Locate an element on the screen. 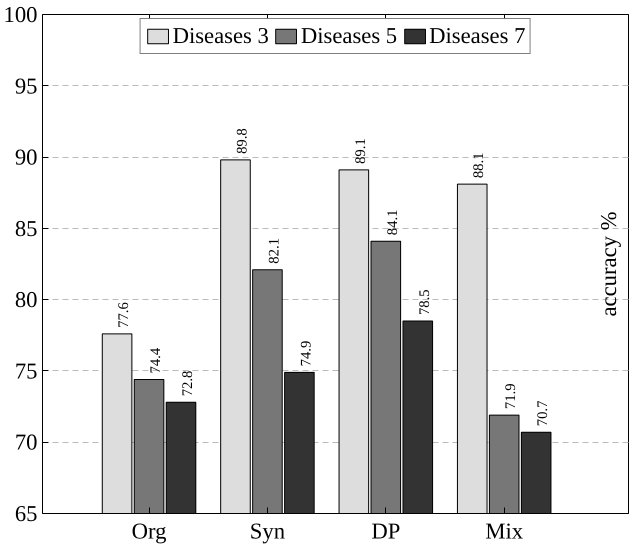  y-tick-label: 65 is located at coordinates (26, 513).